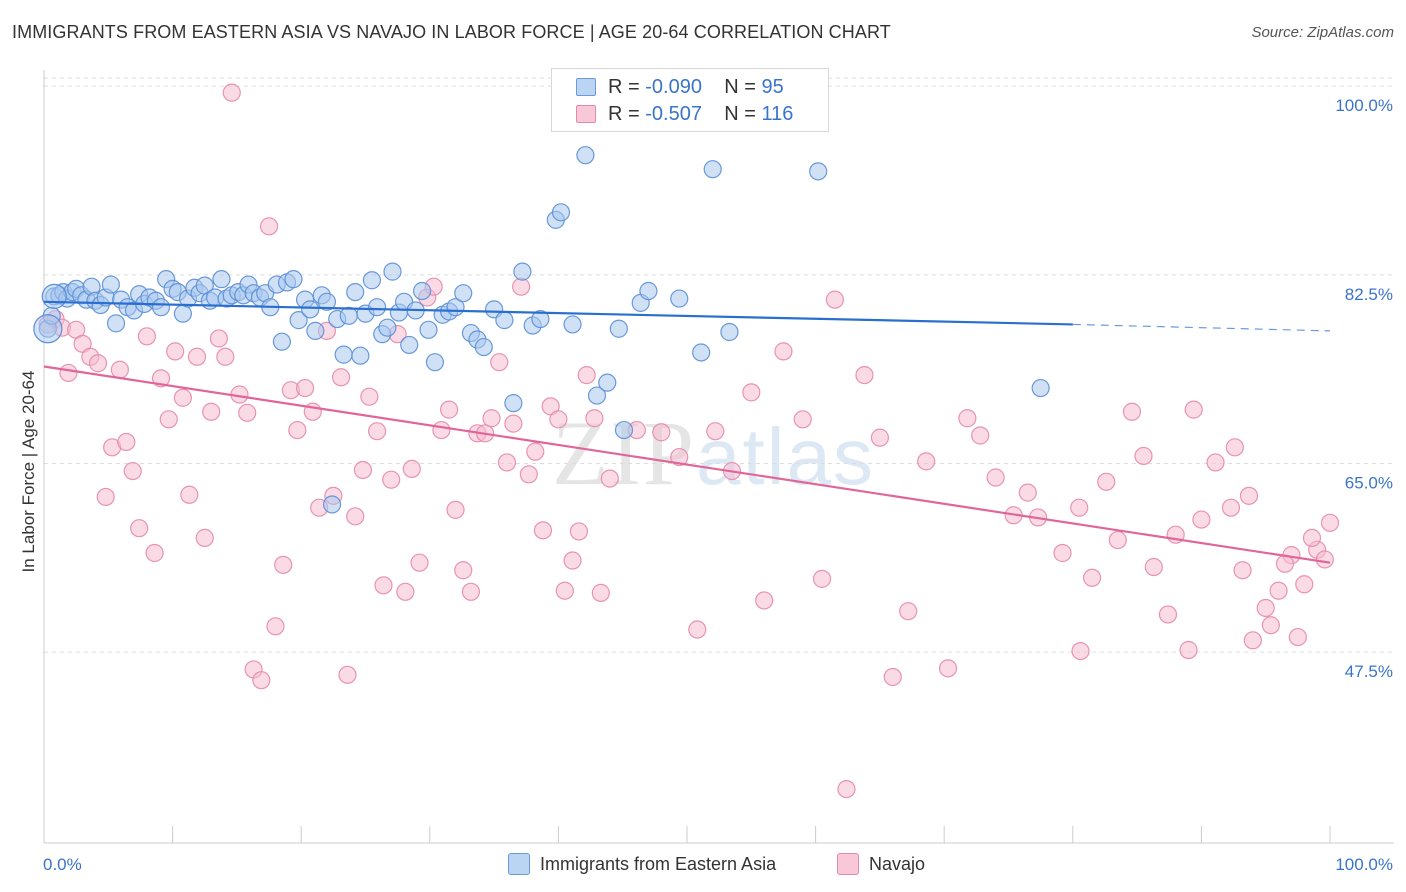 This screenshot has height=892, width=1406. I want to click on series-swatch-blue, so click(519, 864).